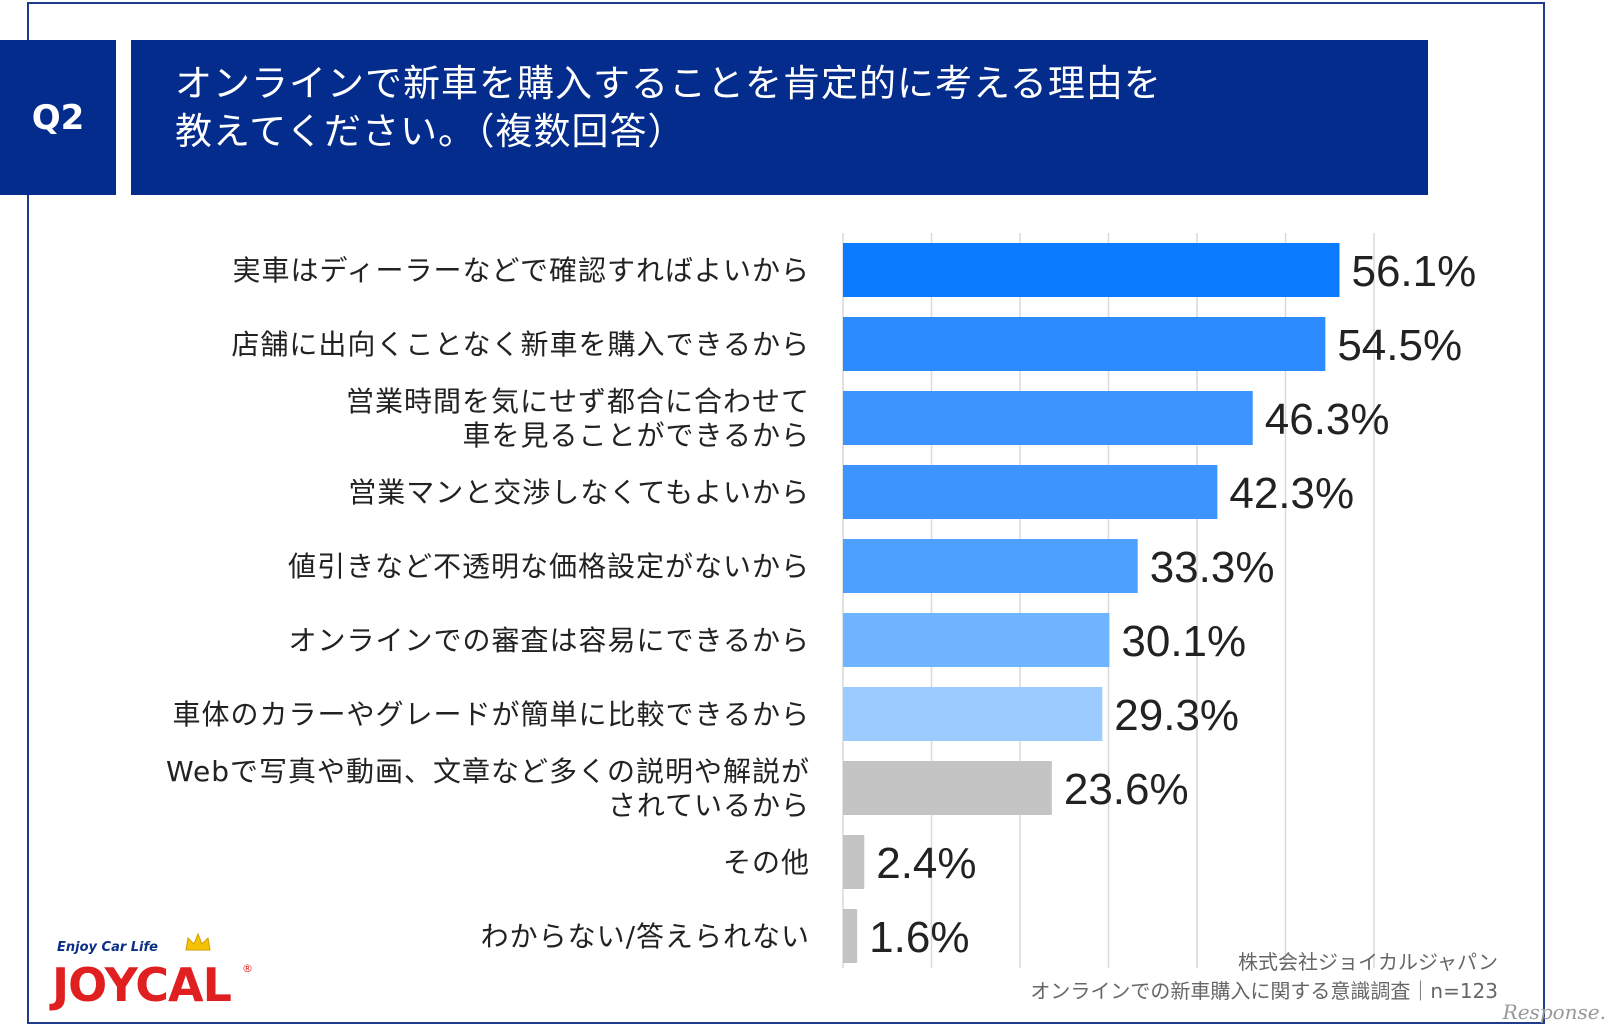  Describe the element at coordinates (488, 771) in the screenshot. I see `category-label: Webで写真や動画、文章など多くの説明や解説が` at that location.